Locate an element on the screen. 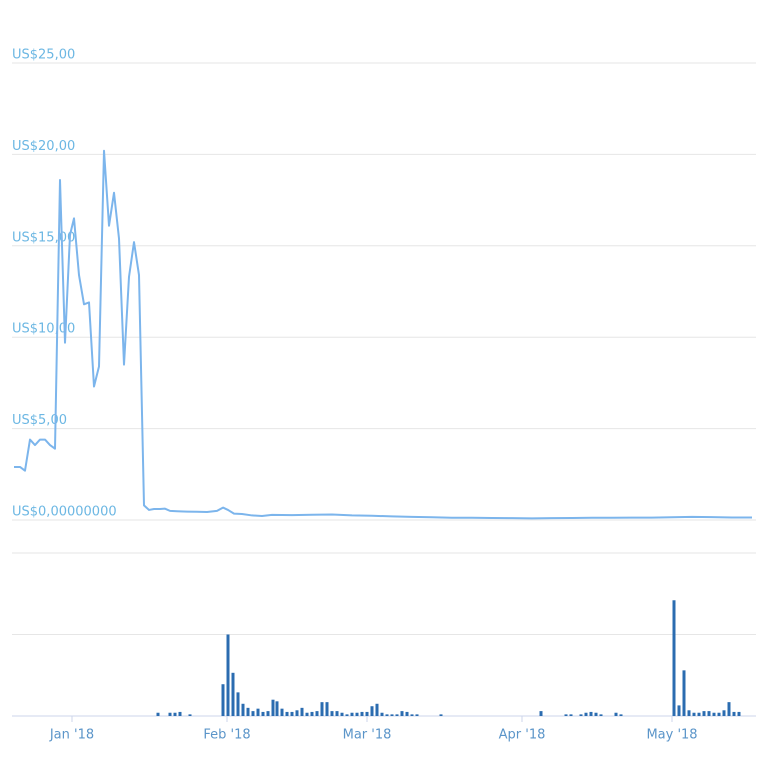  x-tick-label: May '18 is located at coordinates (671, 735).